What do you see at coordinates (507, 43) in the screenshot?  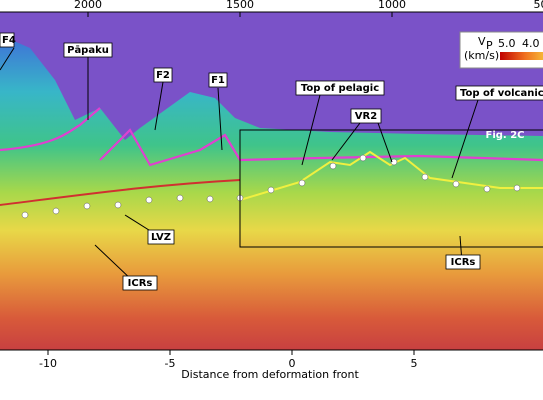 I see `colorbar-tick: 5.0` at bounding box center [507, 43].